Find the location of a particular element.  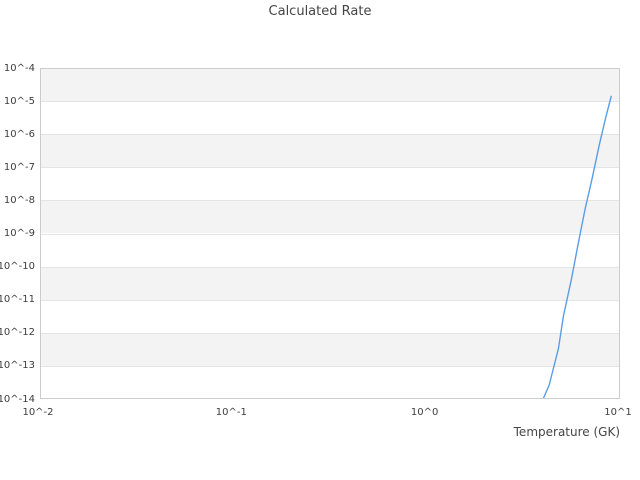

x-axis-title: Temperature (GK) is located at coordinates (566, 432).